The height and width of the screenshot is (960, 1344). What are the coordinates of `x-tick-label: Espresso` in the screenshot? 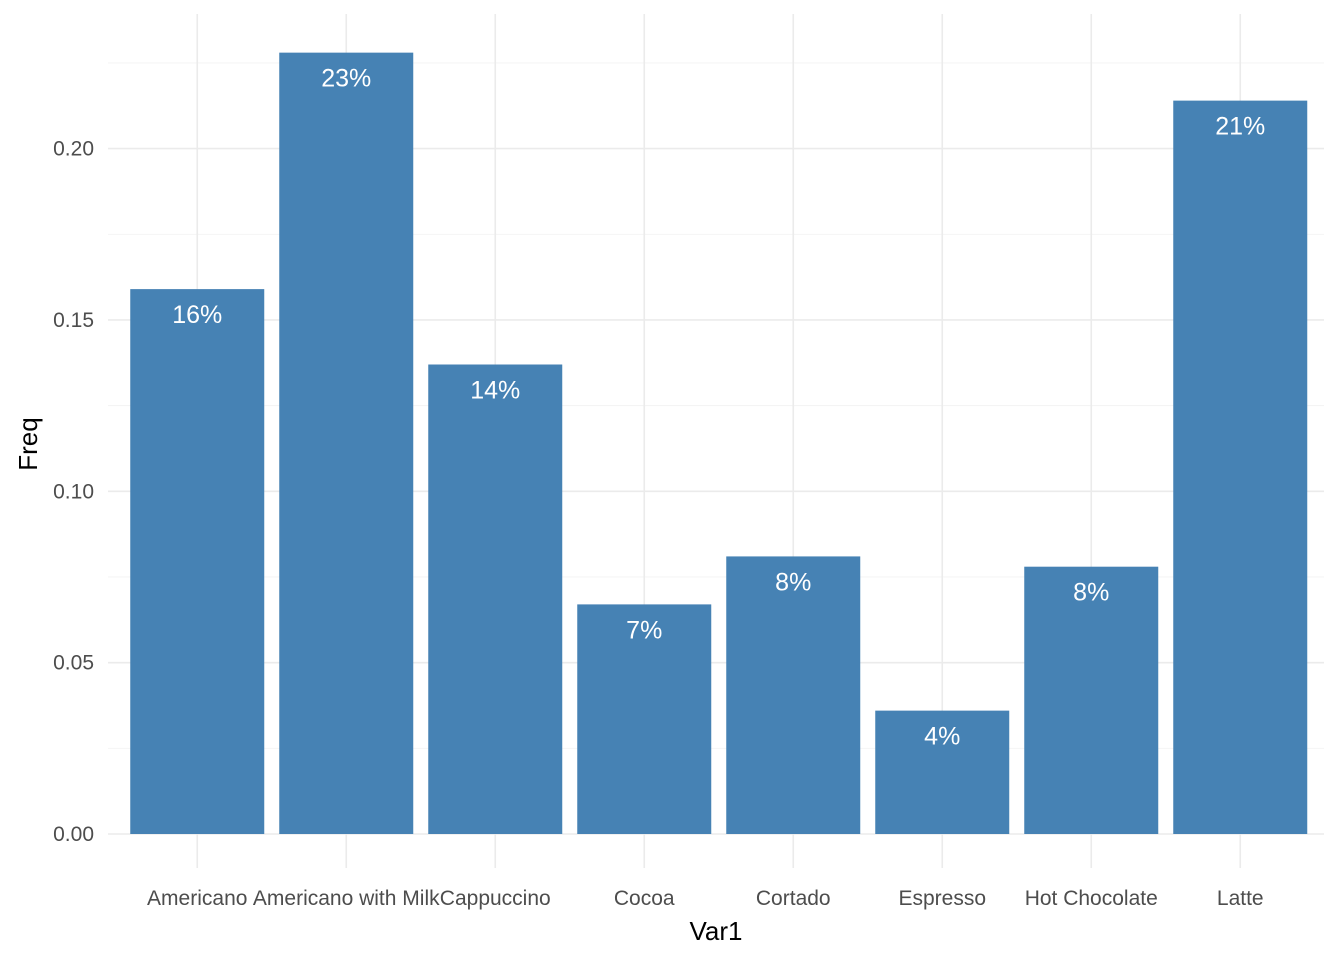 It's located at (942, 898).